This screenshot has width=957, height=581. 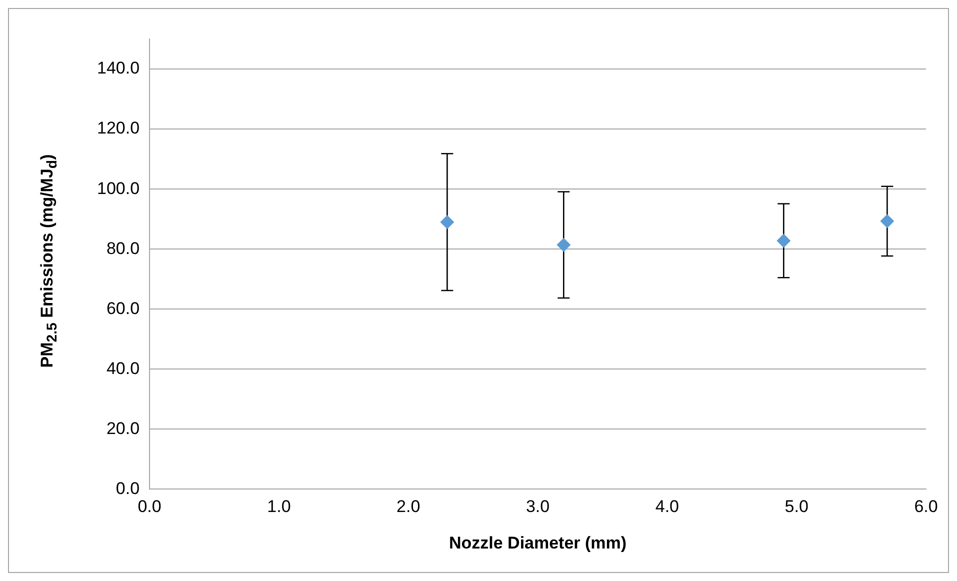 I want to click on x-tick-label: 2.0, so click(x=408, y=506).